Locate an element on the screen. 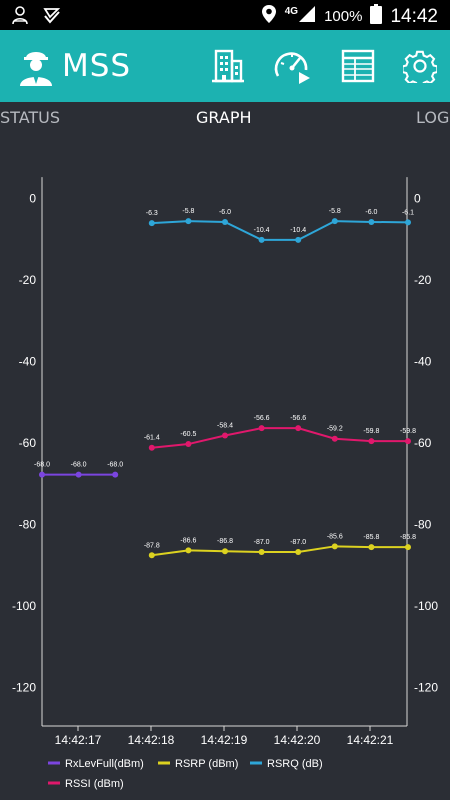 The height and width of the screenshot is (800, 450). tab-bar: STATUS GRAPH LOG is located at coordinates (225, 119).